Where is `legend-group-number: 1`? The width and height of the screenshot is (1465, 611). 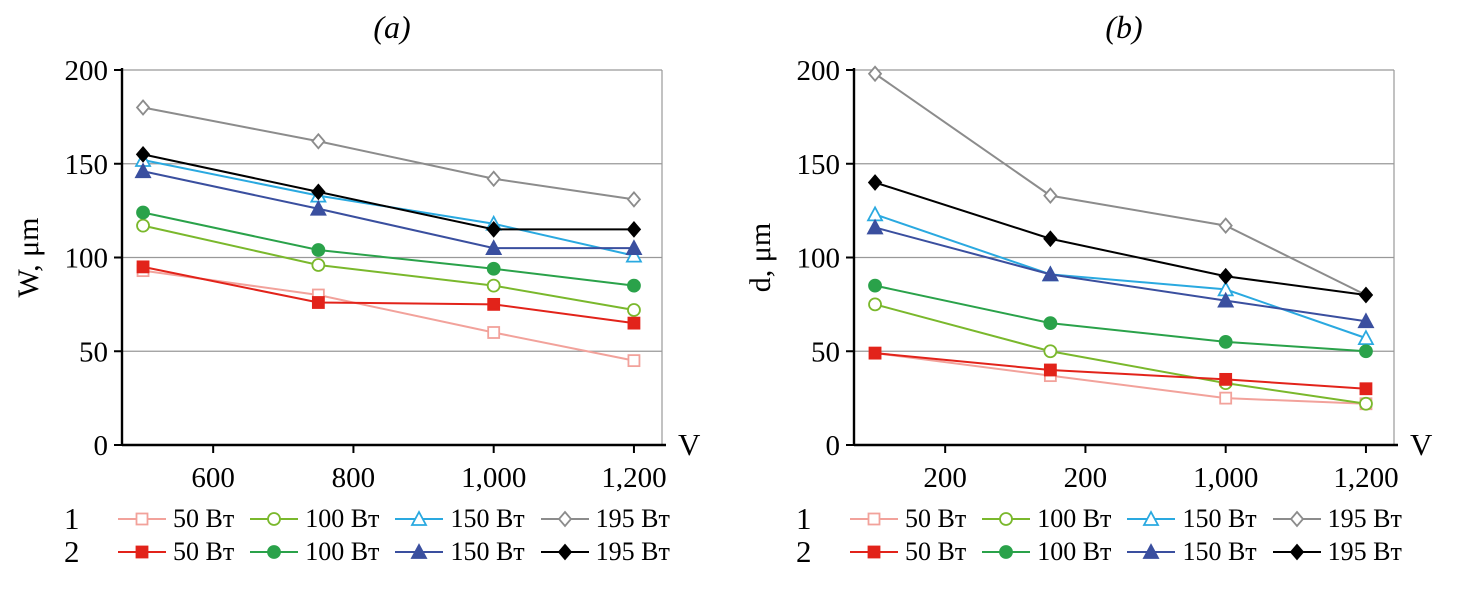
legend-group-number: 1 is located at coordinates (804, 518).